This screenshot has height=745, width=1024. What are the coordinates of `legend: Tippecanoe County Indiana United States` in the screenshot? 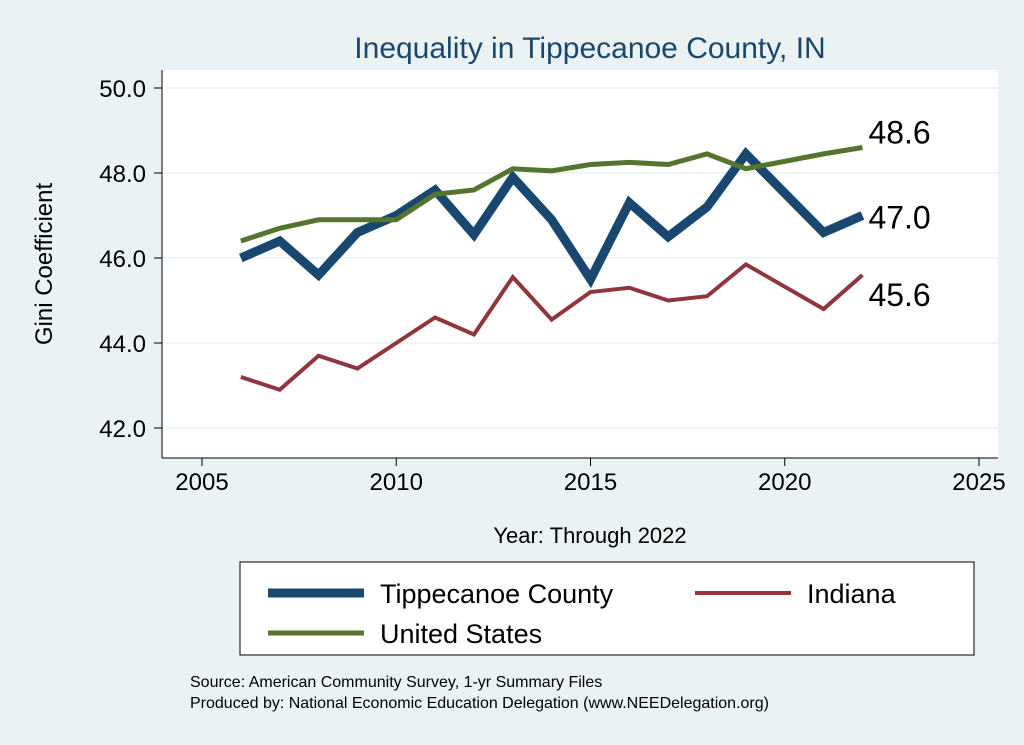 It's located at (582, 614).